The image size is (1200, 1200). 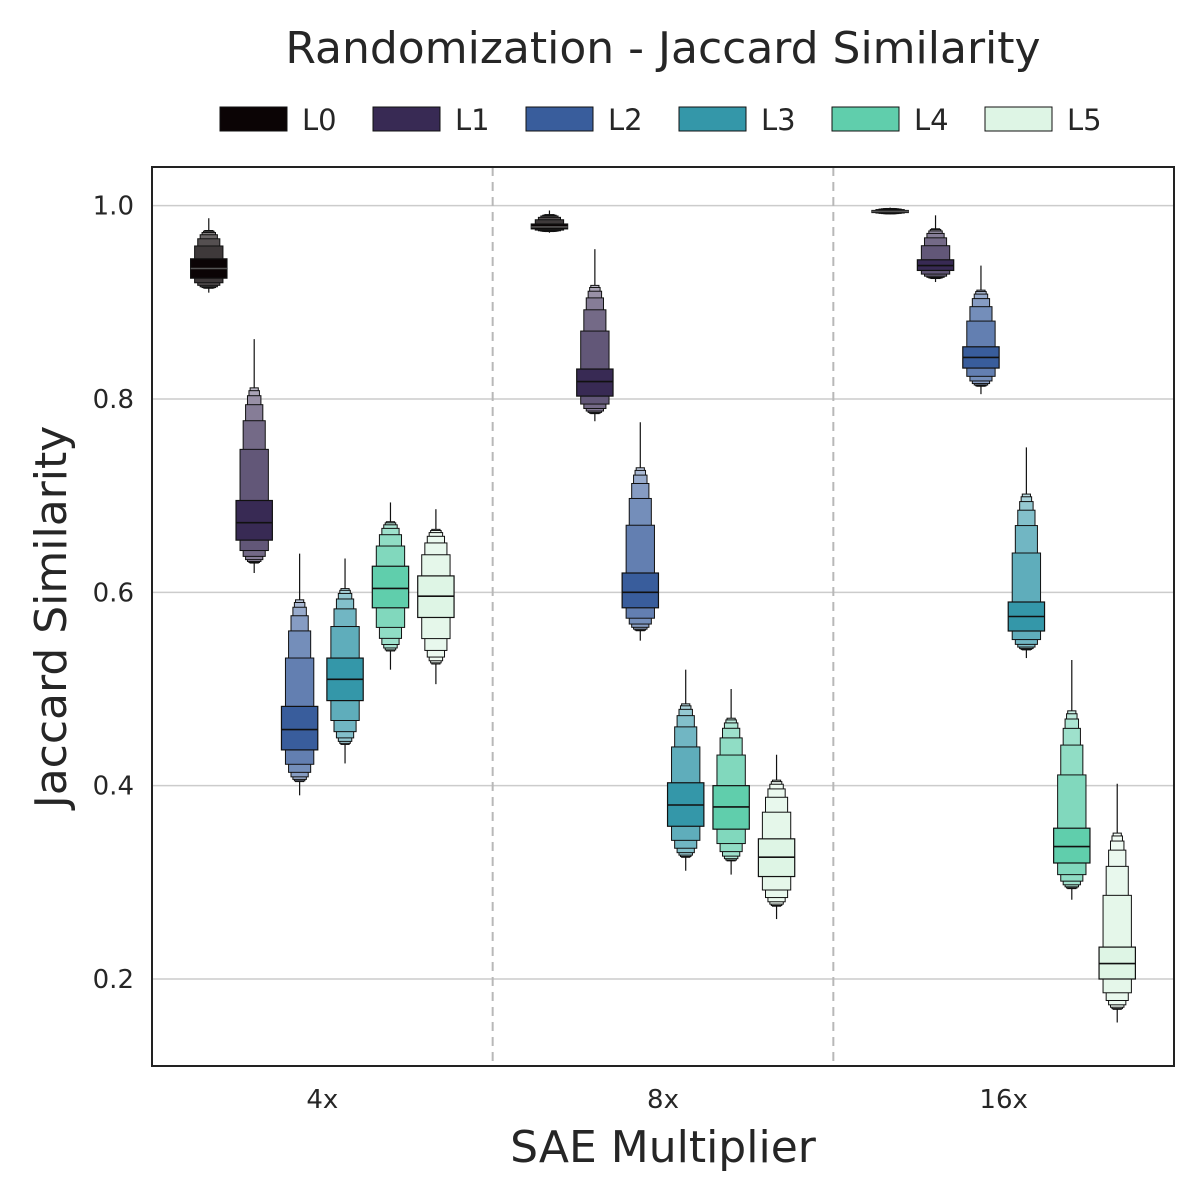 I want to click on y-tick-label: 1.0, so click(x=113, y=207).